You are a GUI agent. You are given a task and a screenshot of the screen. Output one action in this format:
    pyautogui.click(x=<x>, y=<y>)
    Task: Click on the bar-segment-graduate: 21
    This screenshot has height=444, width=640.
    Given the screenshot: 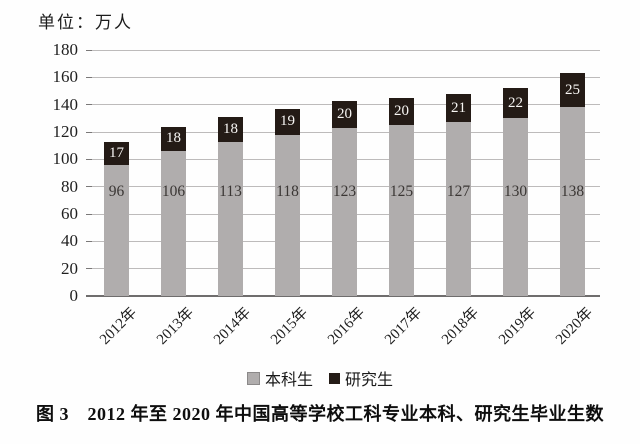 What is the action you would take?
    pyautogui.click(x=458, y=108)
    